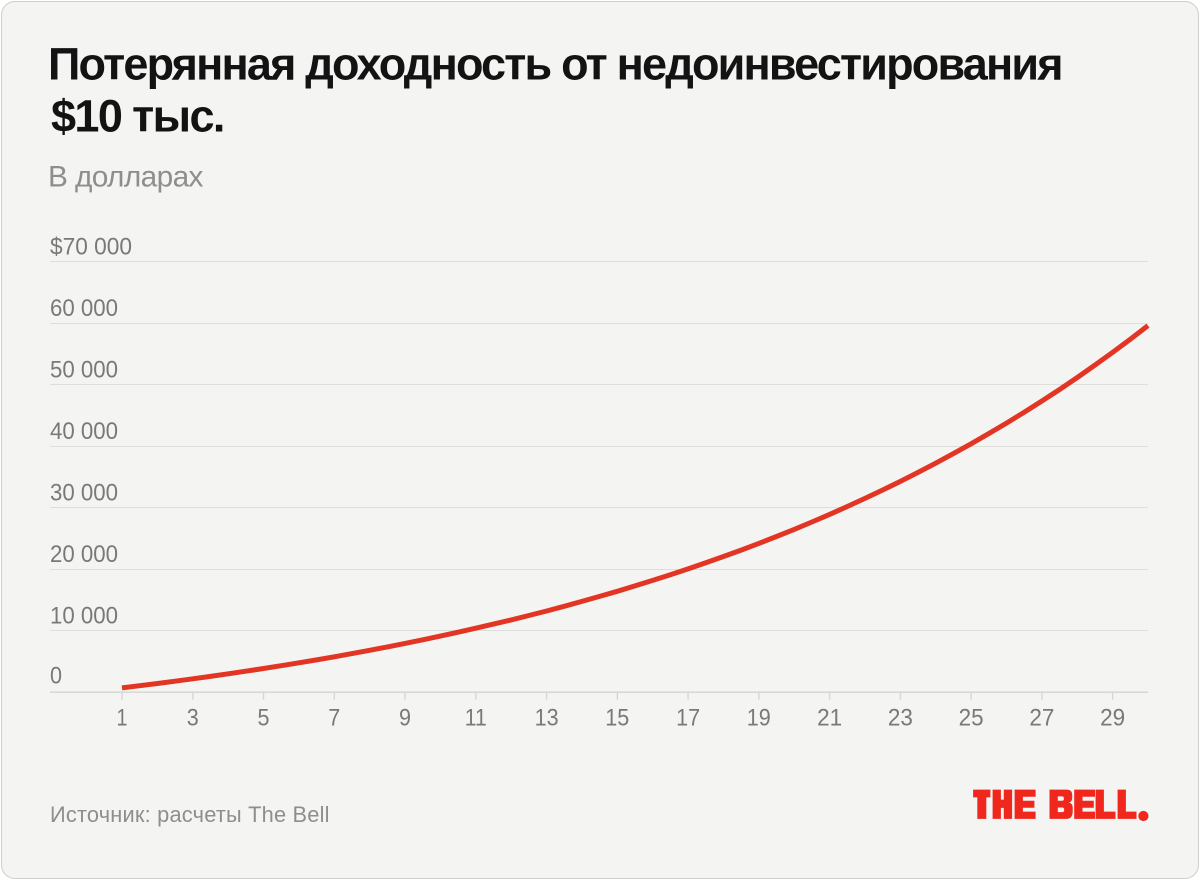 The height and width of the screenshot is (880, 1200). Describe the element at coordinates (137, 116) in the screenshot. I see `svg-text: $10 тыс.` at that location.